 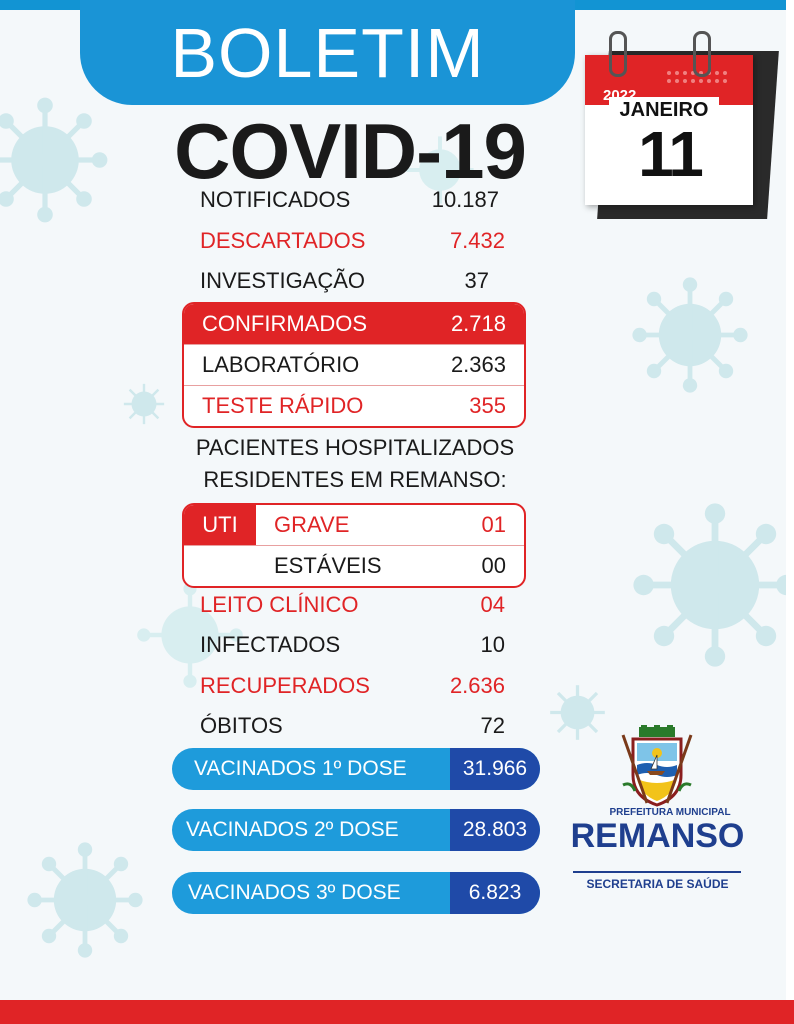 I want to click on uti-box: UTI GRAVE 01 ESTÁVEIS 00, so click(x=354, y=545).